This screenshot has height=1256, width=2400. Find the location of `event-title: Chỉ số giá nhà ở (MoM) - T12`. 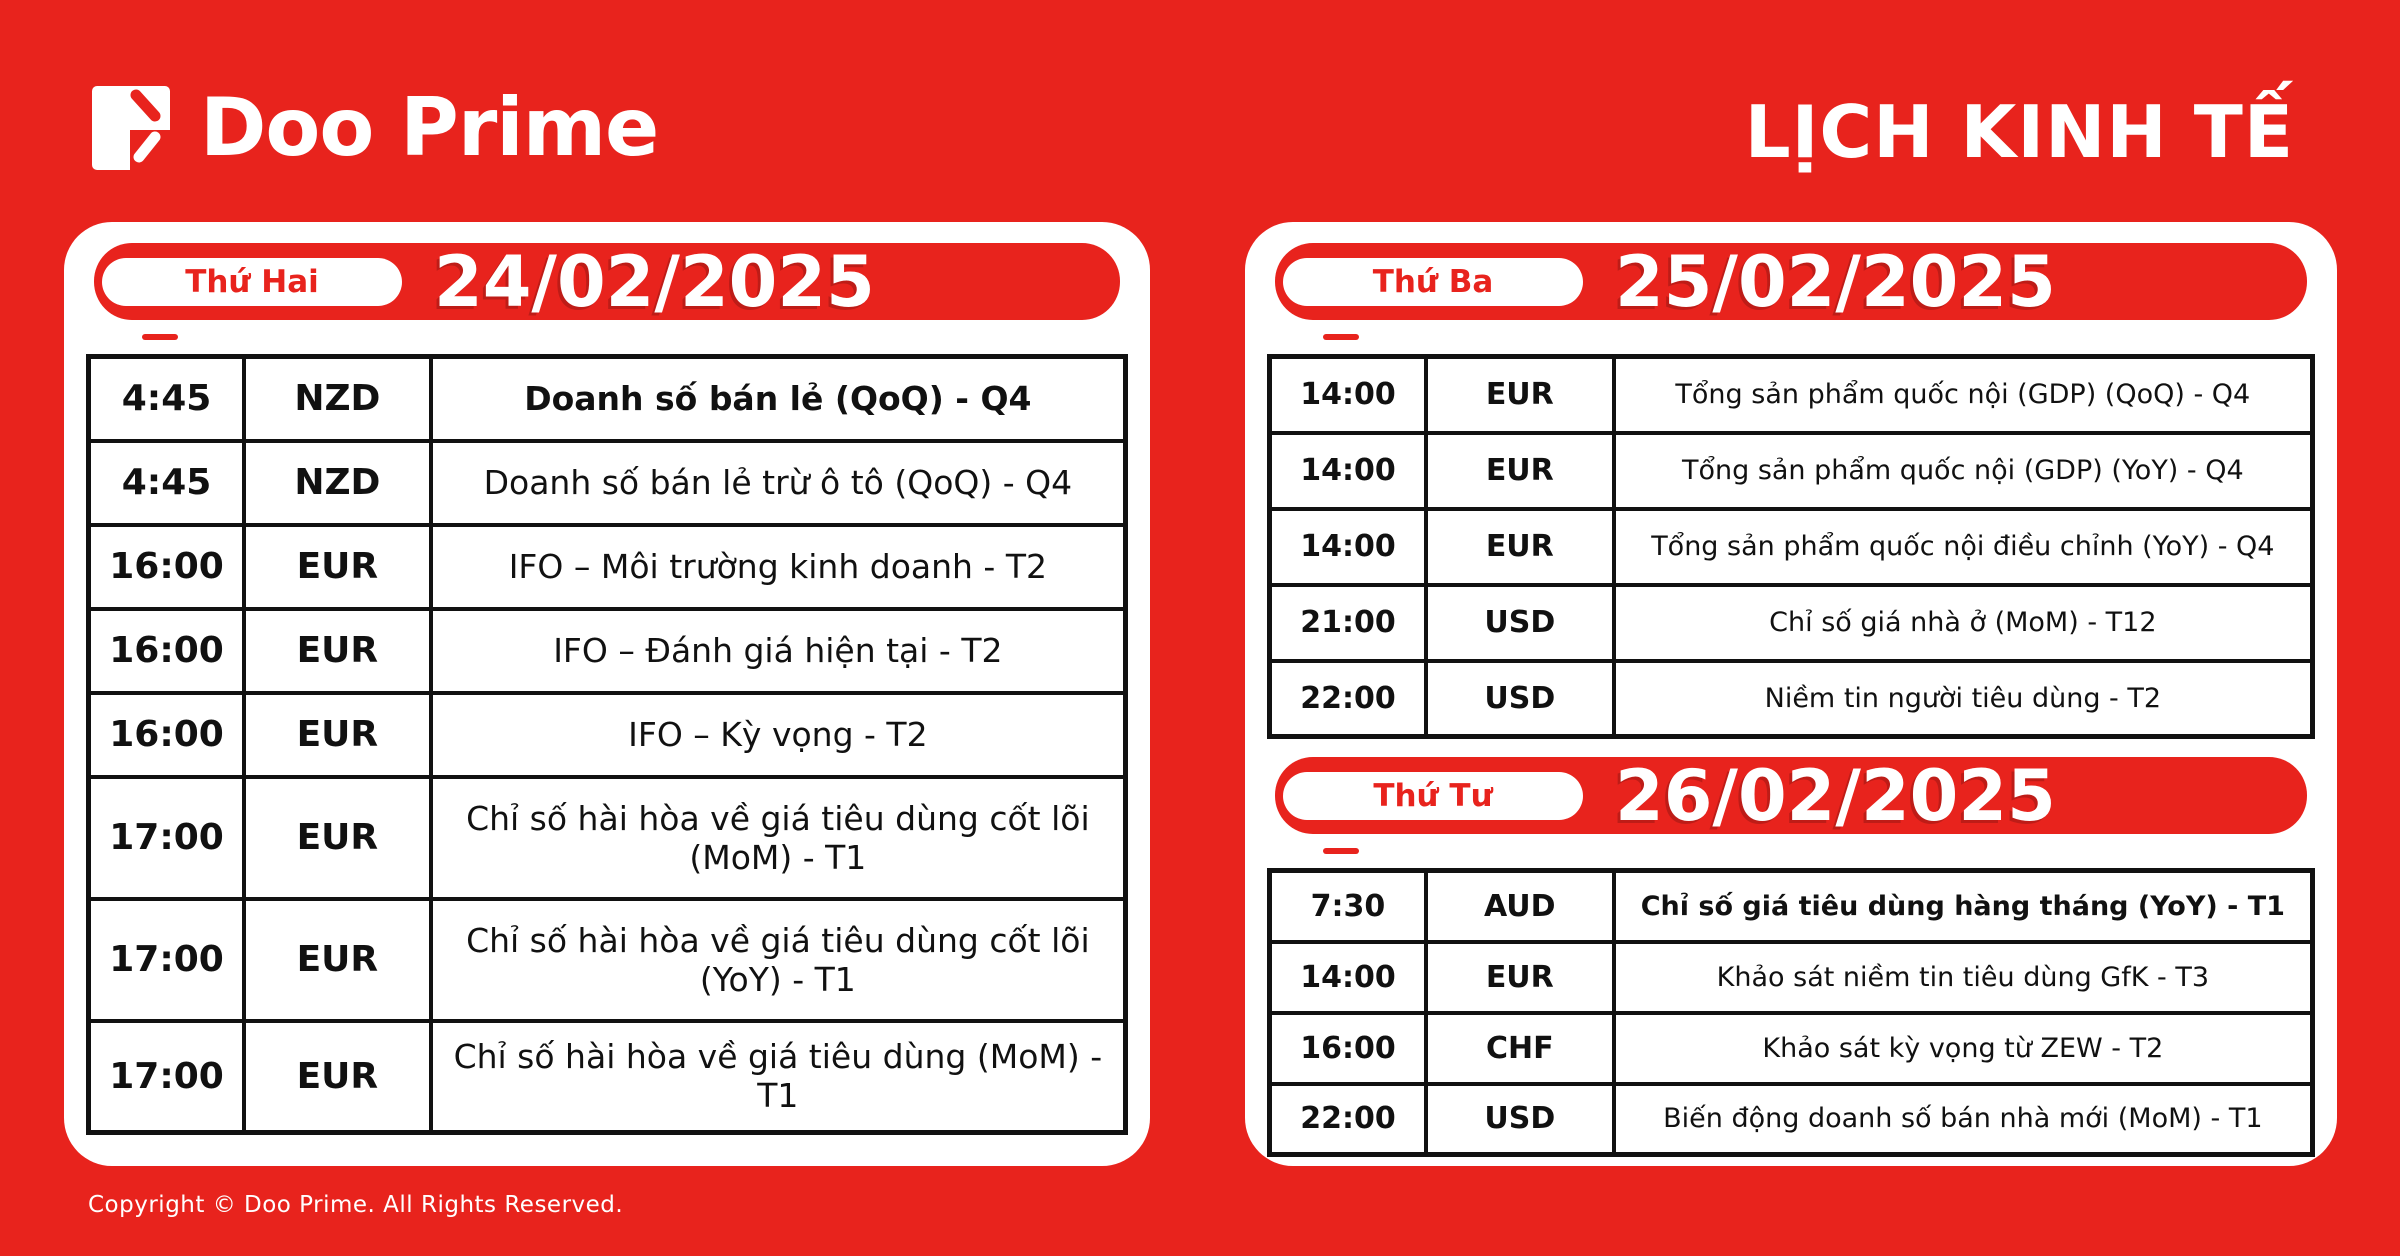

event-title: Chỉ số giá nhà ở (MoM) - T12 is located at coordinates (1963, 622).